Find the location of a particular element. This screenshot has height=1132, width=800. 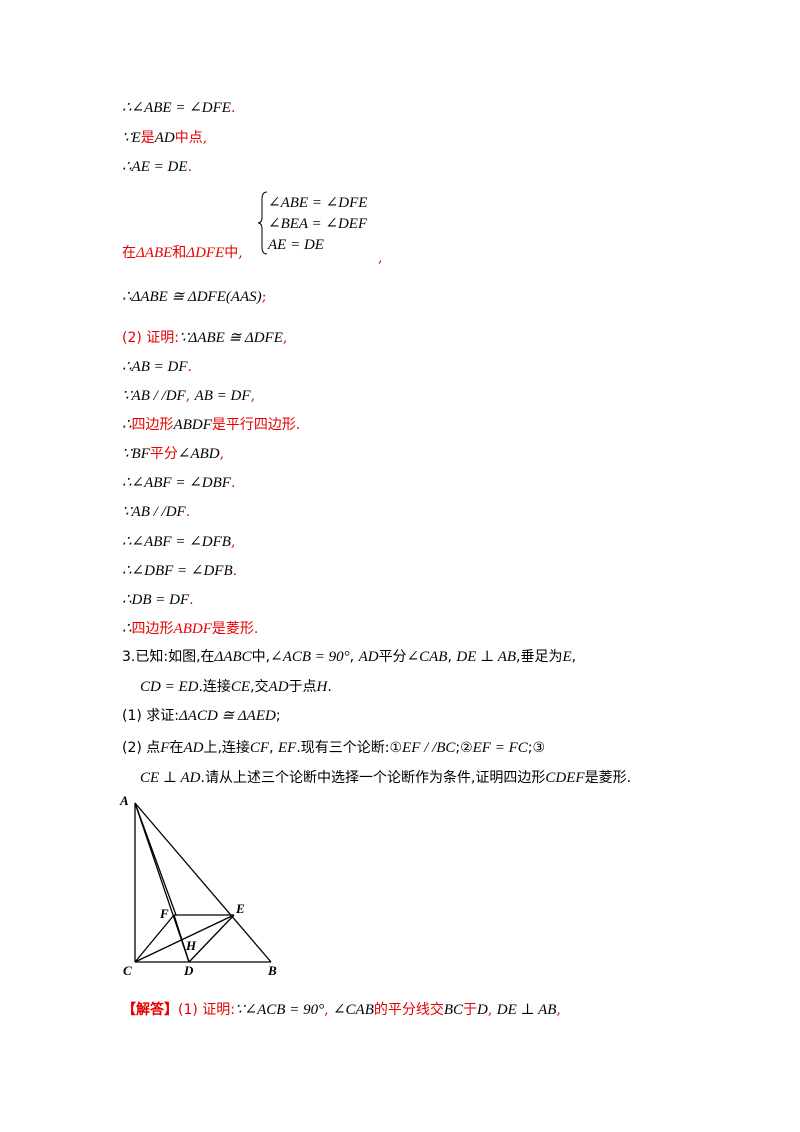

geometry-figure: A F E H C D B is located at coordinates (198, 886).